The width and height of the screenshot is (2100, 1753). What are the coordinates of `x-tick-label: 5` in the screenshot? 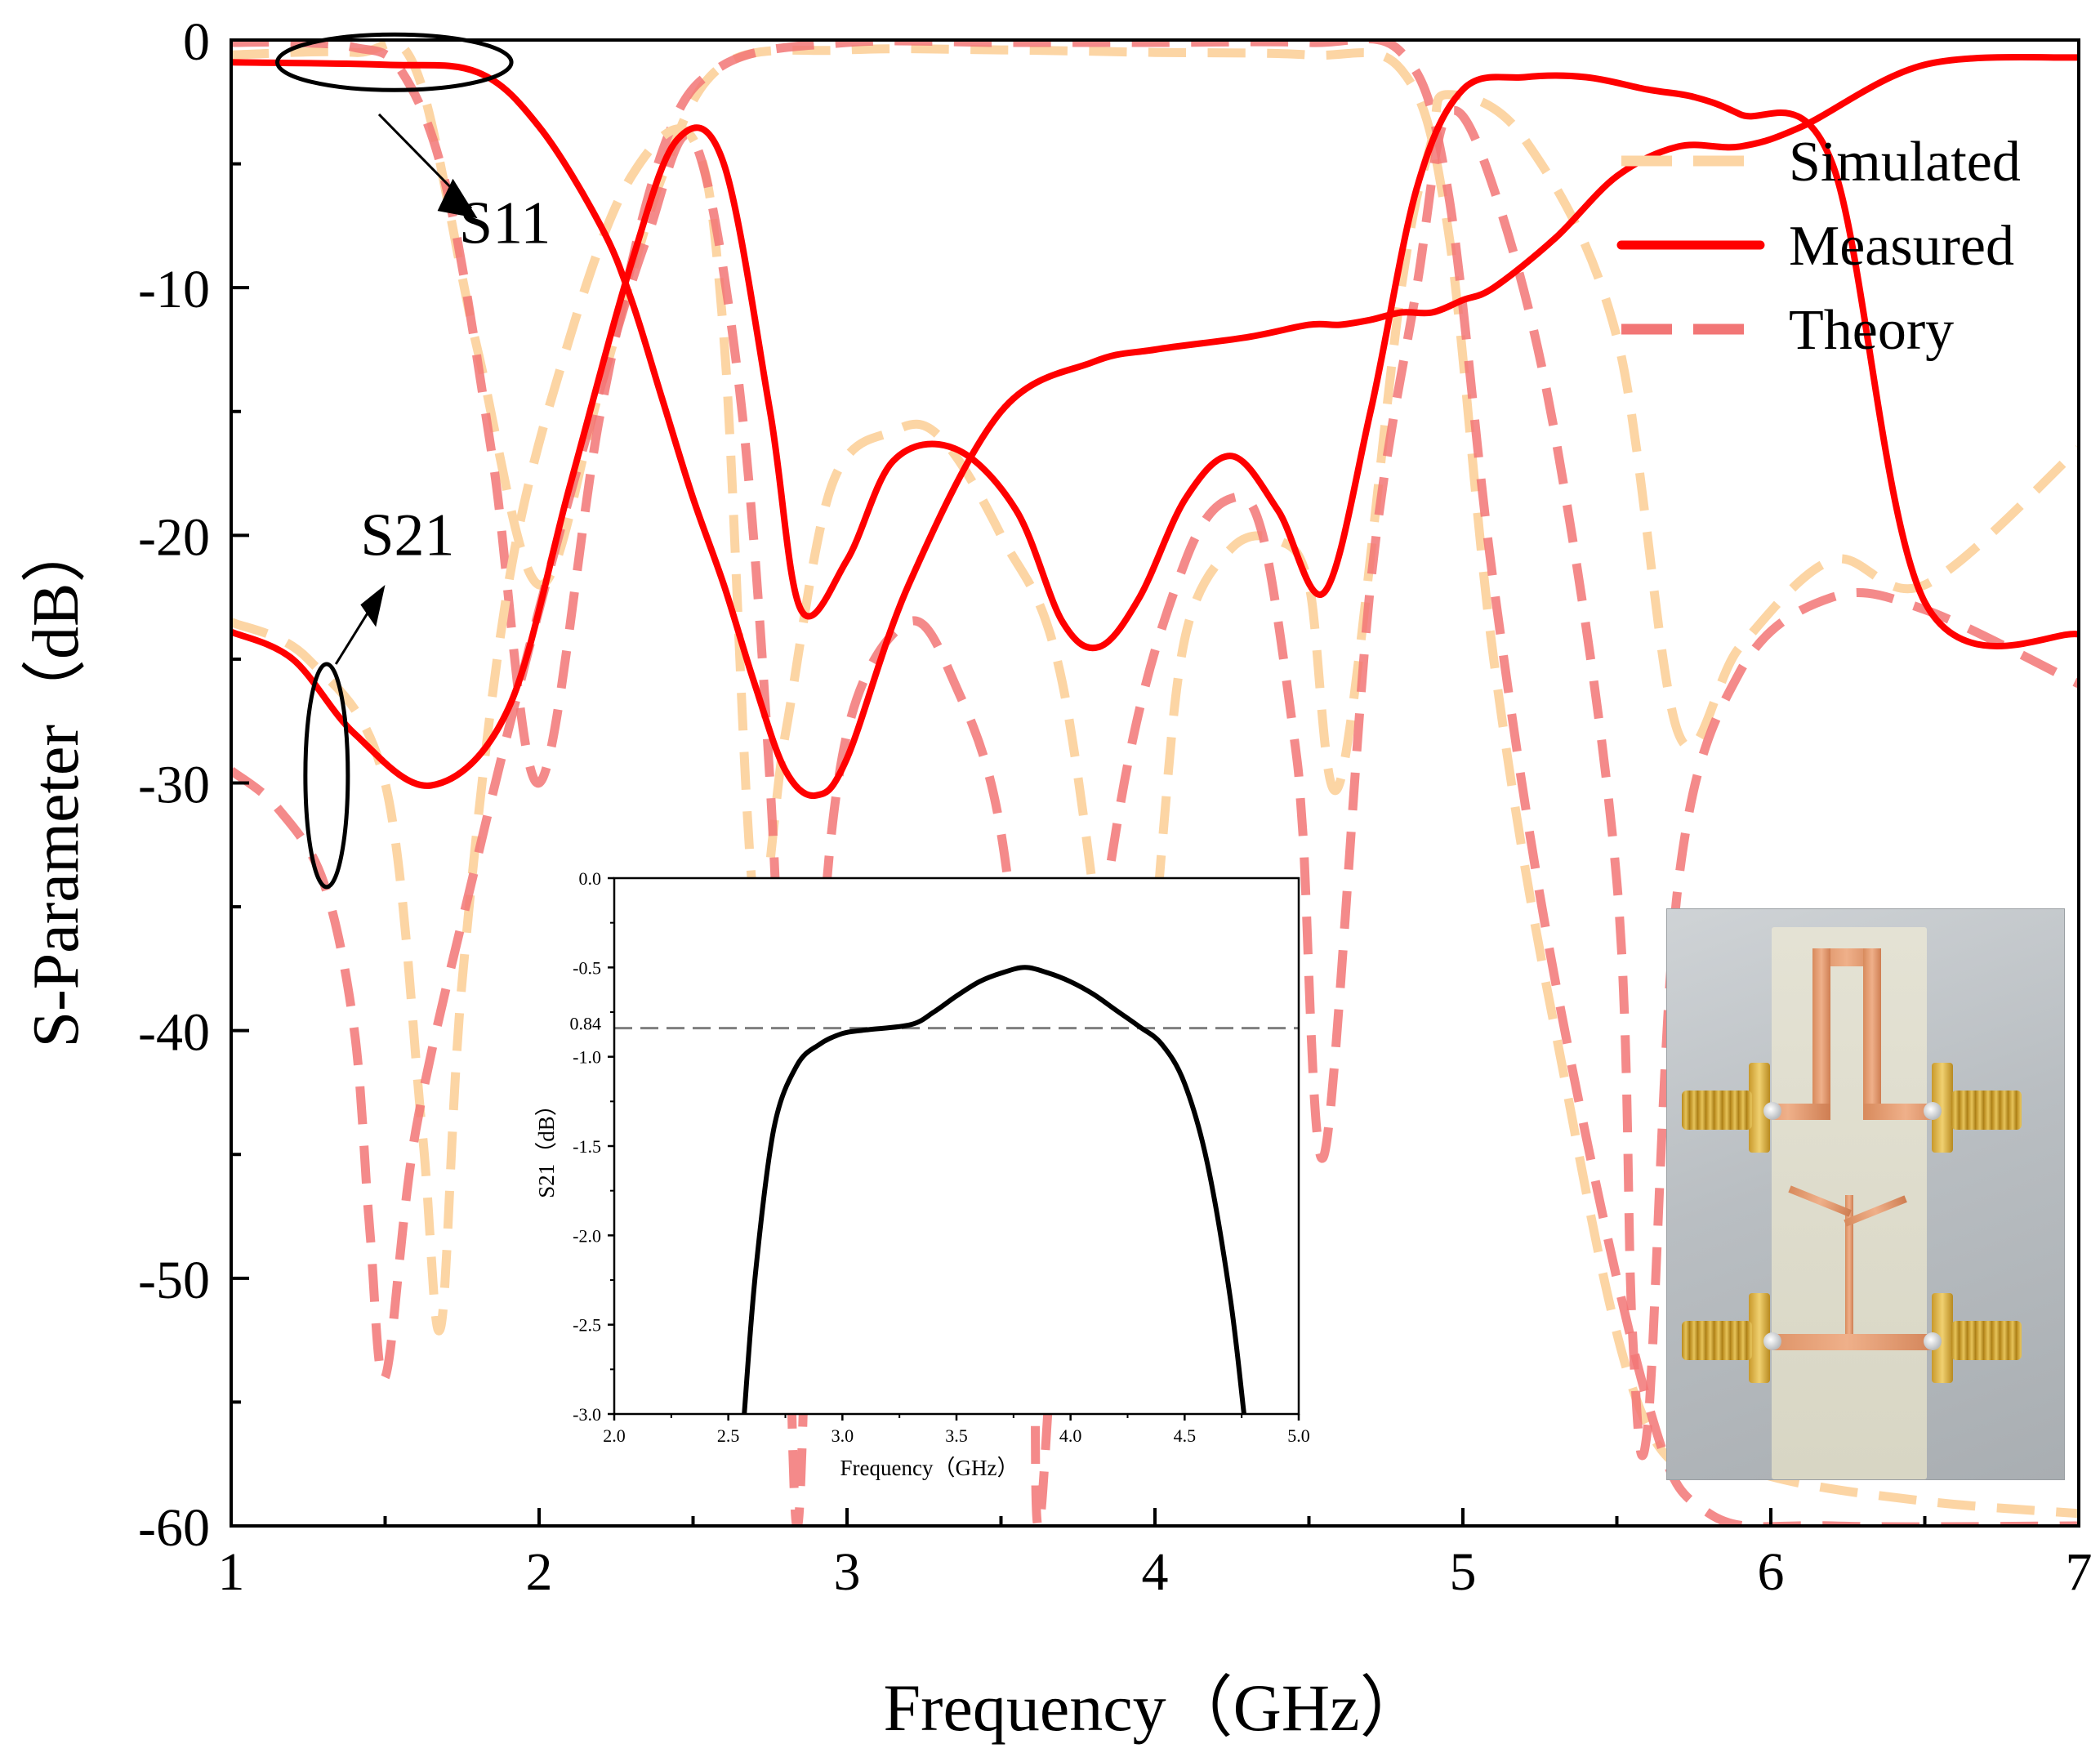 It's located at (1463, 1572).